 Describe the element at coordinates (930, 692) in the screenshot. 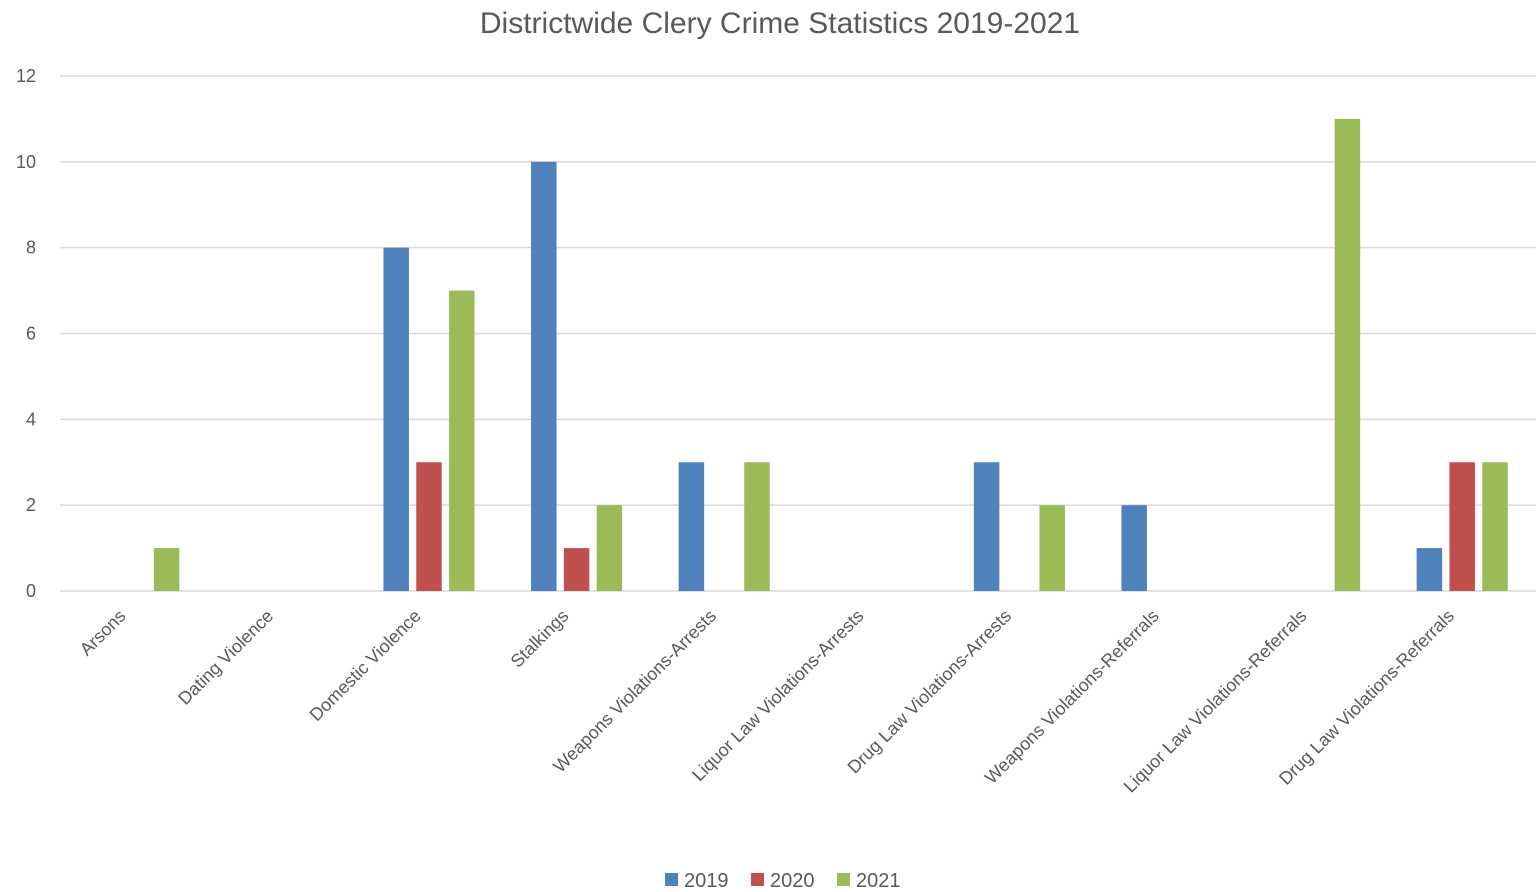

I see `x-category-label: Drug Law Violations-Arrests` at that location.